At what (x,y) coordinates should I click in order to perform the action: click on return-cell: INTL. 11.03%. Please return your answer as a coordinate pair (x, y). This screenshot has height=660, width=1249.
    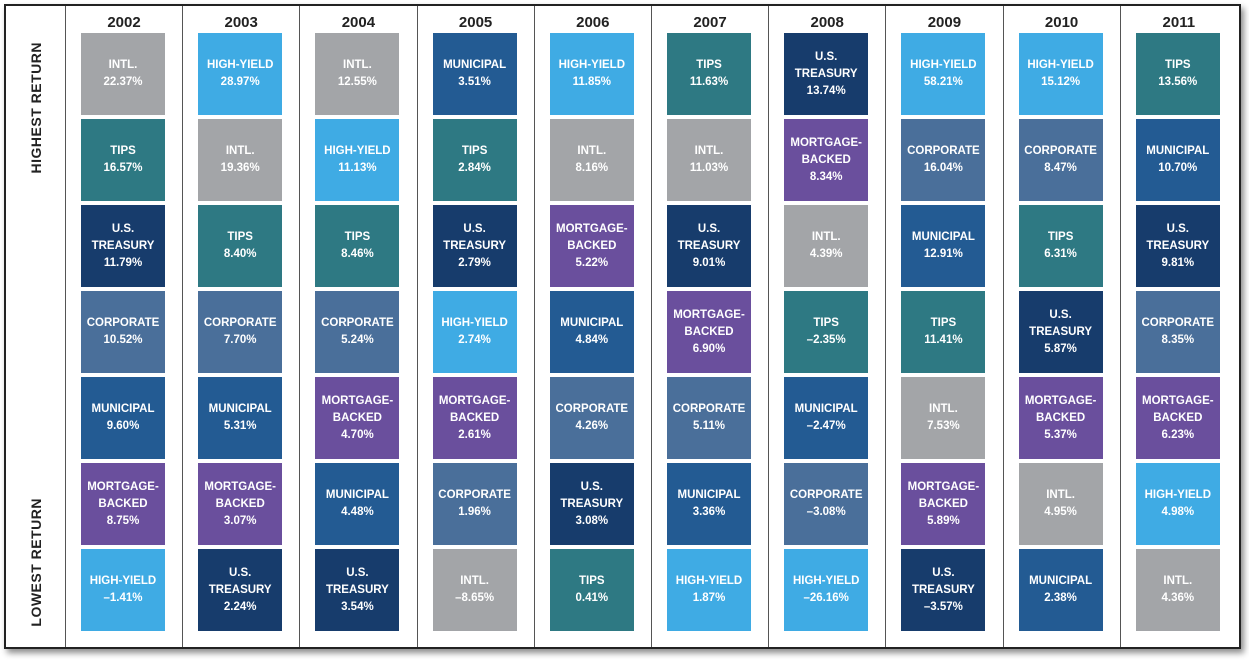
    Looking at the image, I should click on (709, 160).